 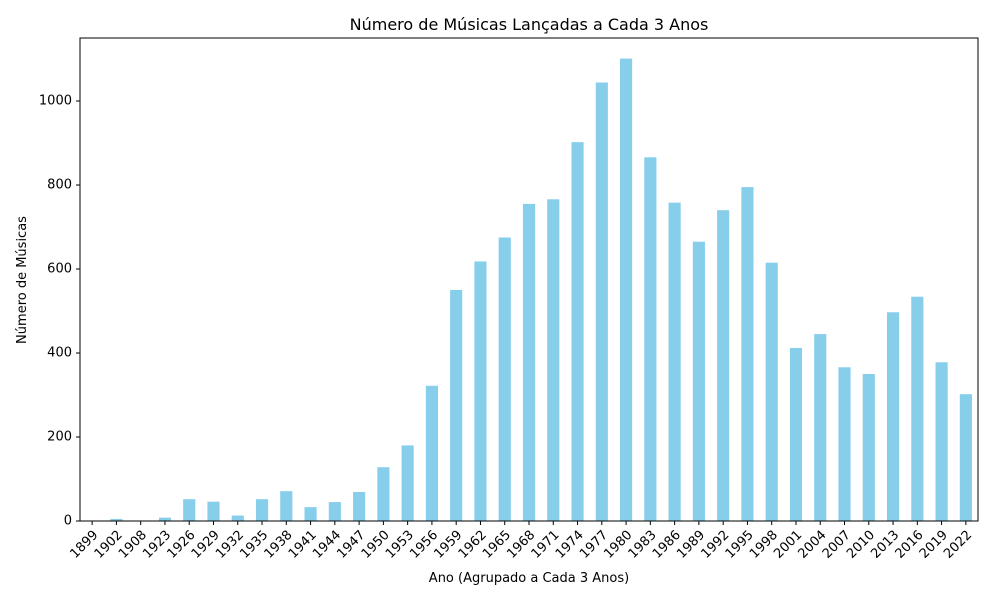 What do you see at coordinates (59, 353) in the screenshot?
I see `y-tick-label: 400` at bounding box center [59, 353].